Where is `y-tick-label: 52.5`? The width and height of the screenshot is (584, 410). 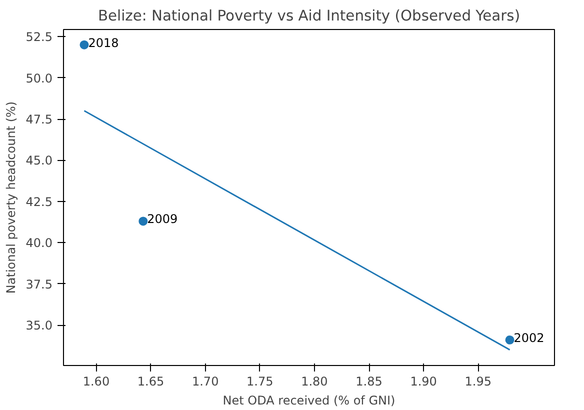
y-tick-label: 52.5 is located at coordinates (39, 37).